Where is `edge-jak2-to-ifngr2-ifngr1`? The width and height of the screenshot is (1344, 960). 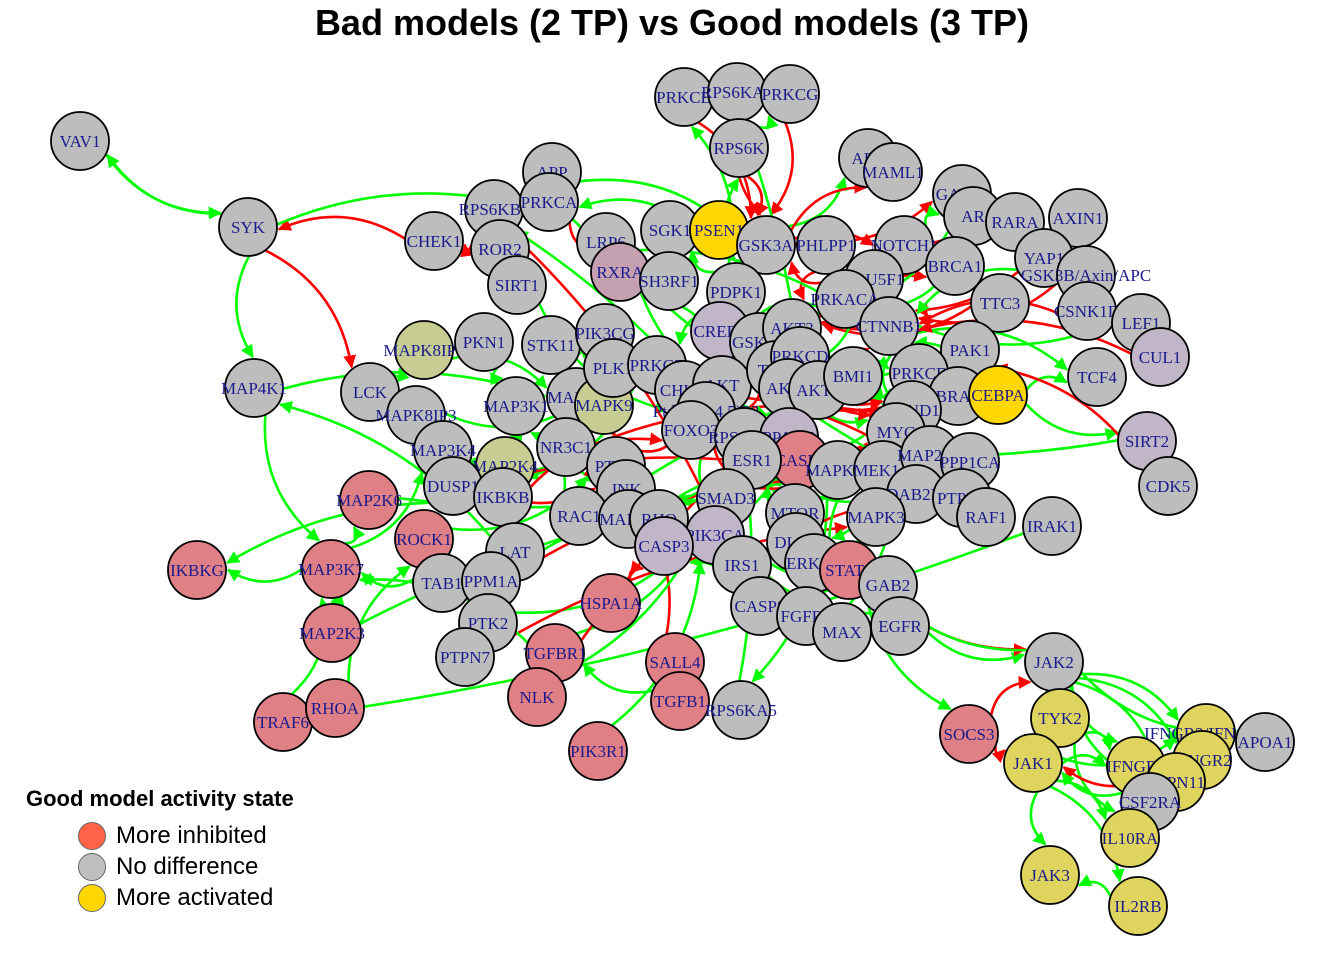 edge-jak2-to-ifngr2-ifngr1 is located at coordinates (1129, 696).